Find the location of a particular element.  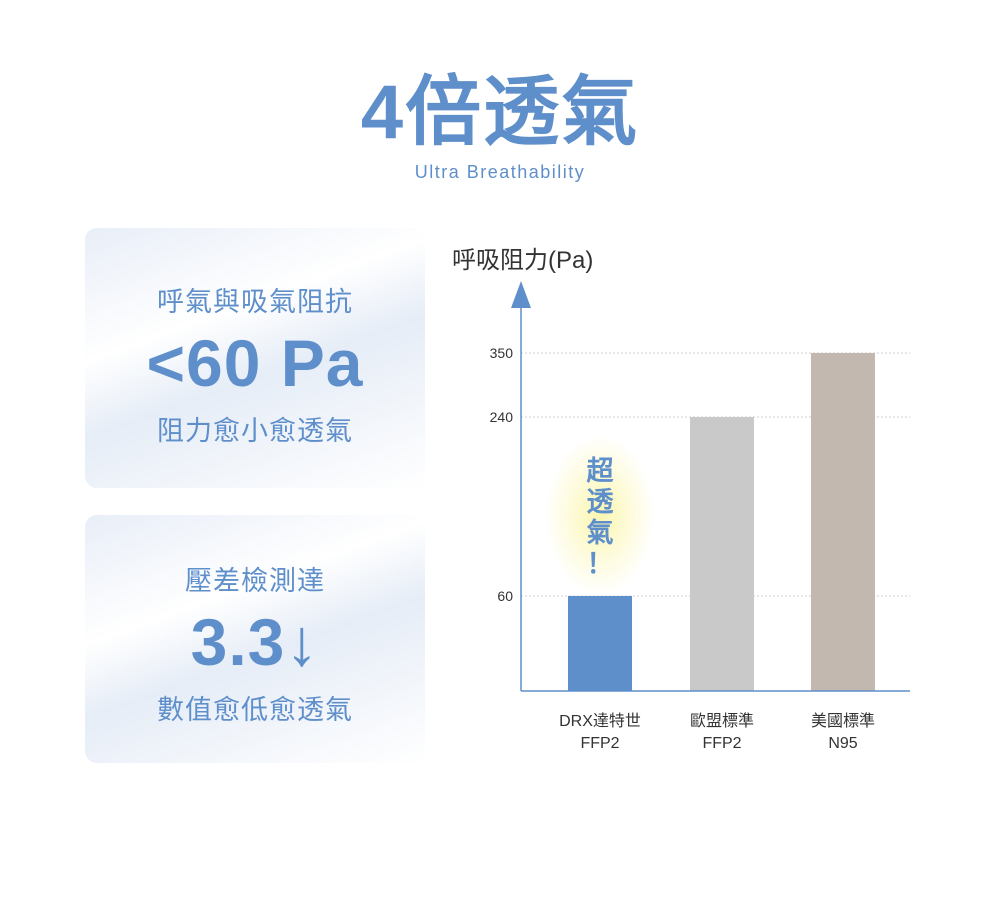

card-caption: 阻力愈小愈透氣 is located at coordinates (255, 431).